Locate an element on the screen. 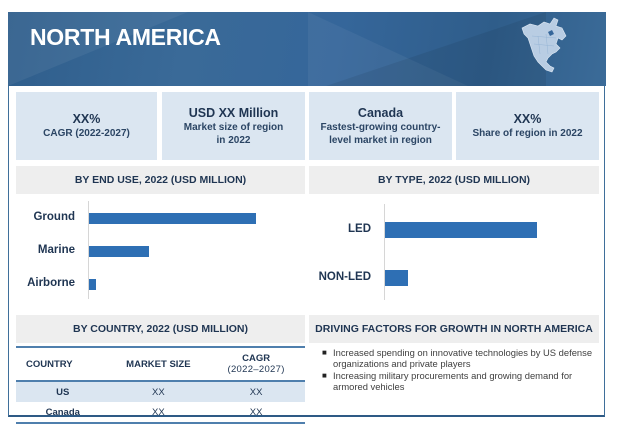 The height and width of the screenshot is (431, 620). cagr-header-line1: CAGR is located at coordinates (256, 358).